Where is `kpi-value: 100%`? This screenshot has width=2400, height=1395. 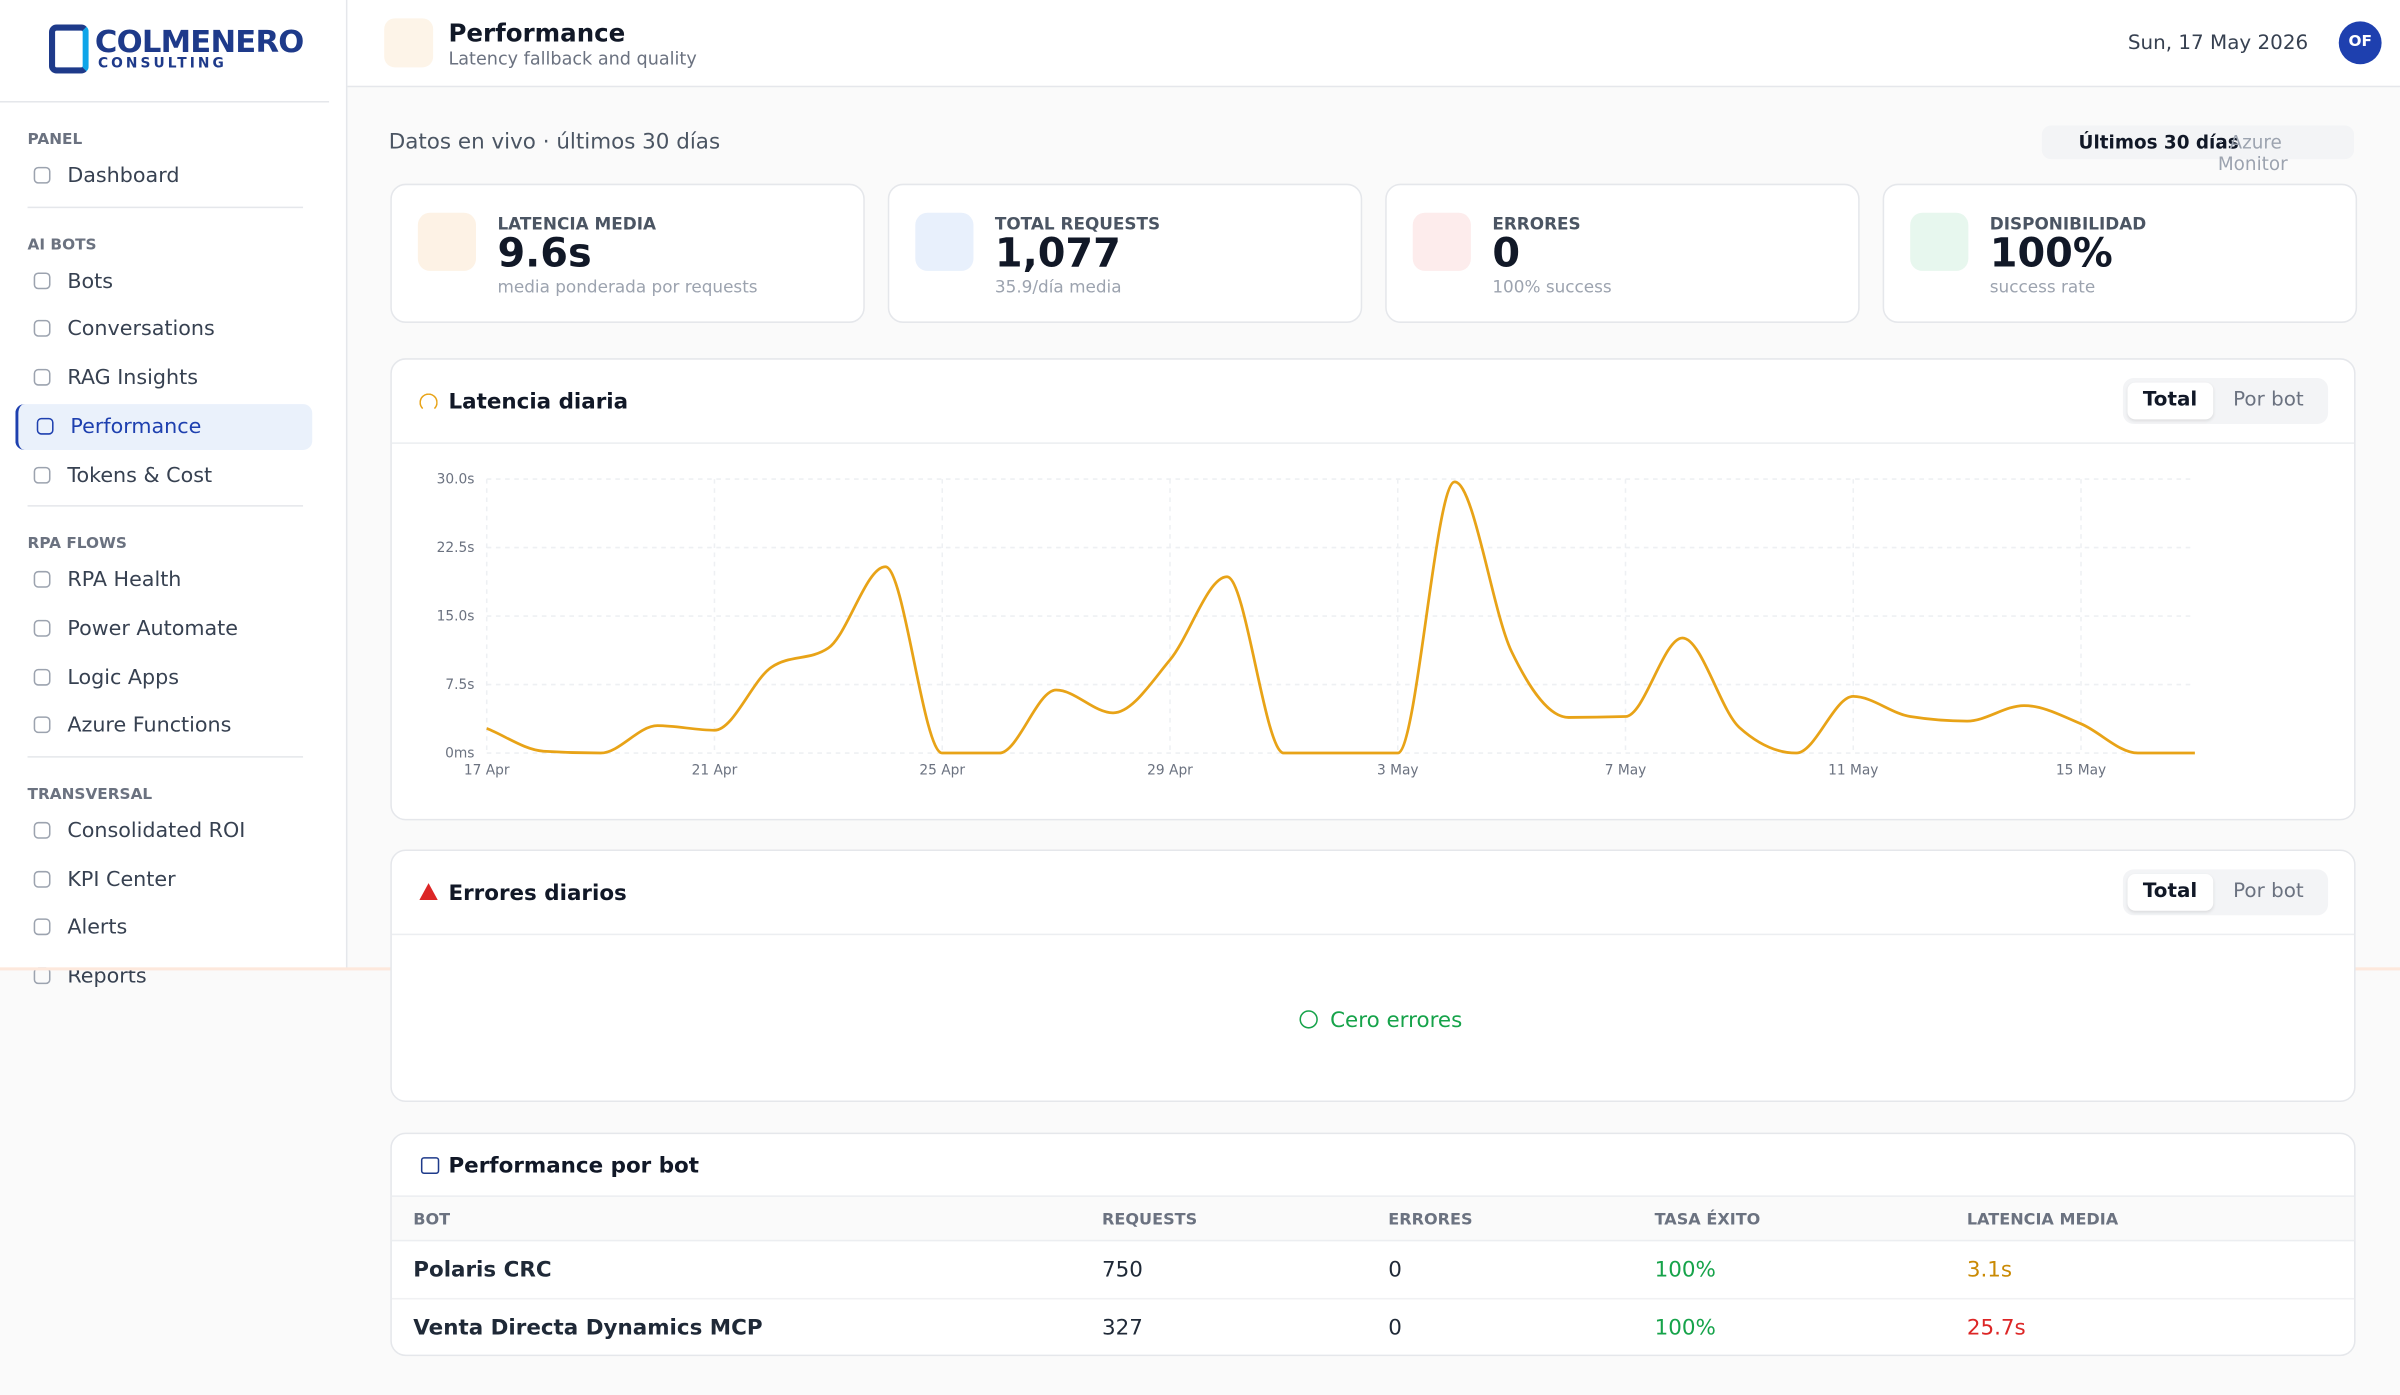
kpi-value: 100% is located at coordinates (2051, 254).